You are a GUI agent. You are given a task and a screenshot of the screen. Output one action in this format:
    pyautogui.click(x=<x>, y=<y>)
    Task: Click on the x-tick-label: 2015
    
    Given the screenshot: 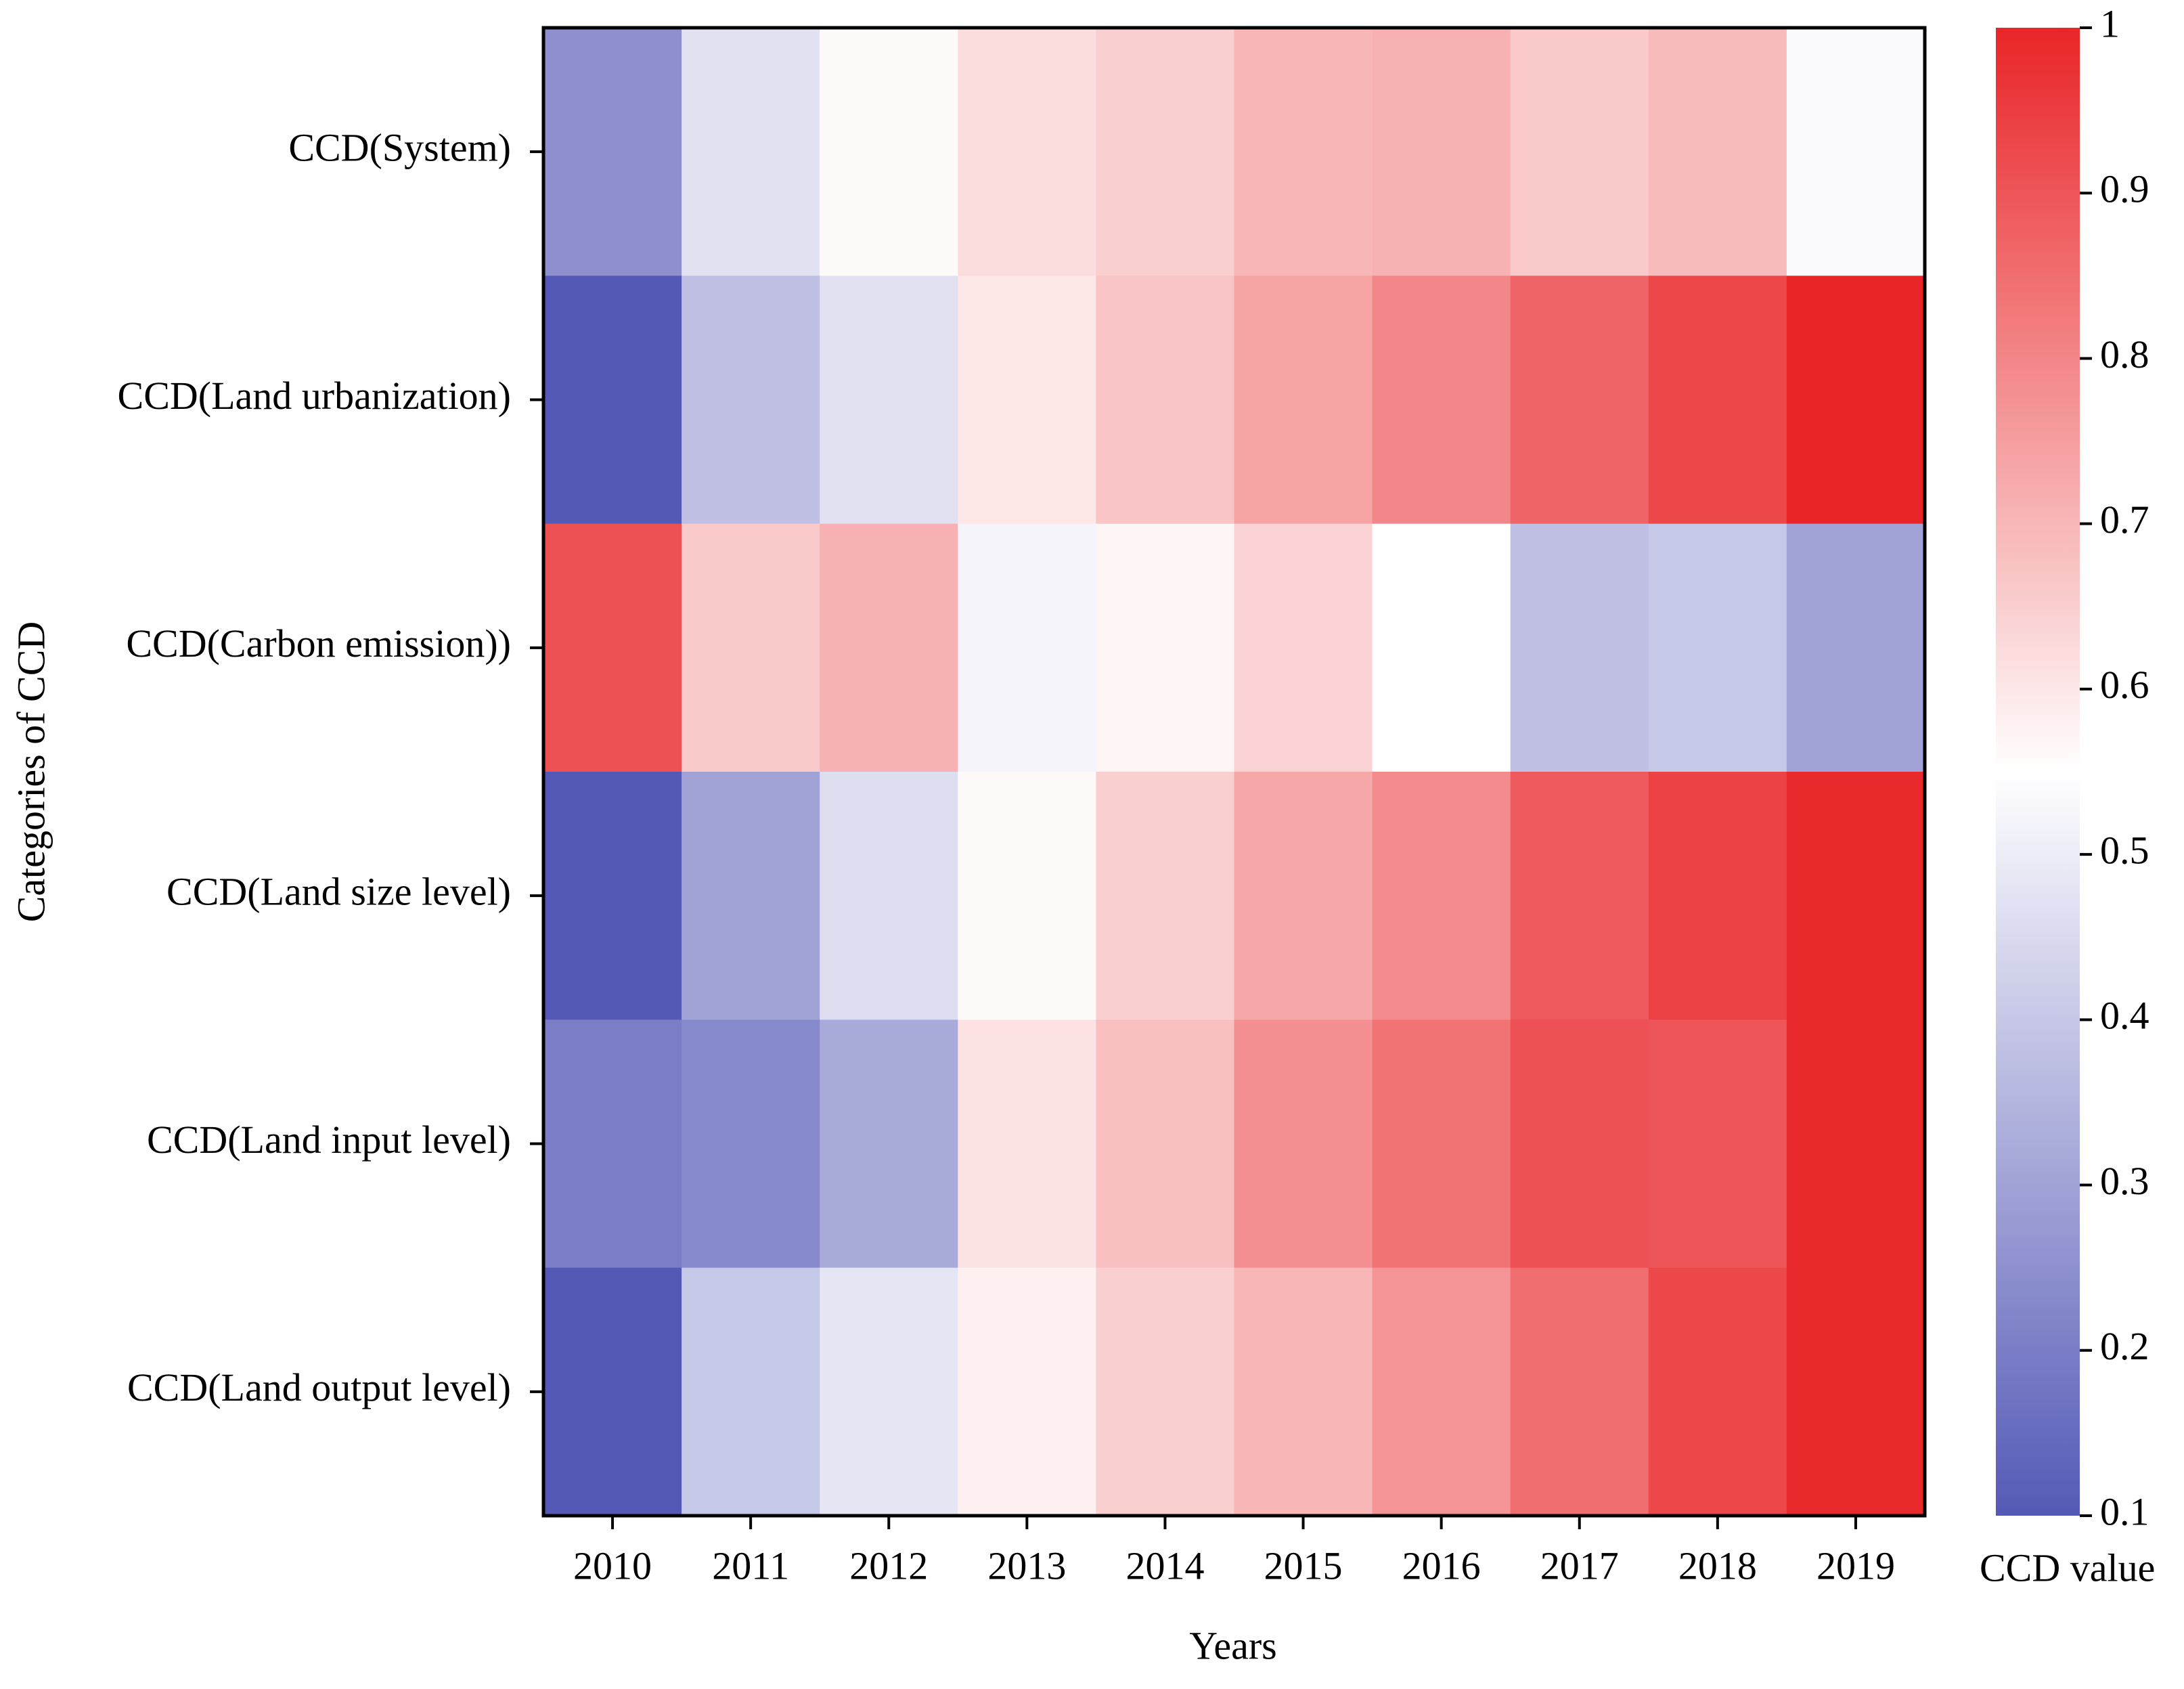 What is the action you would take?
    pyautogui.click(x=1303, y=1565)
    